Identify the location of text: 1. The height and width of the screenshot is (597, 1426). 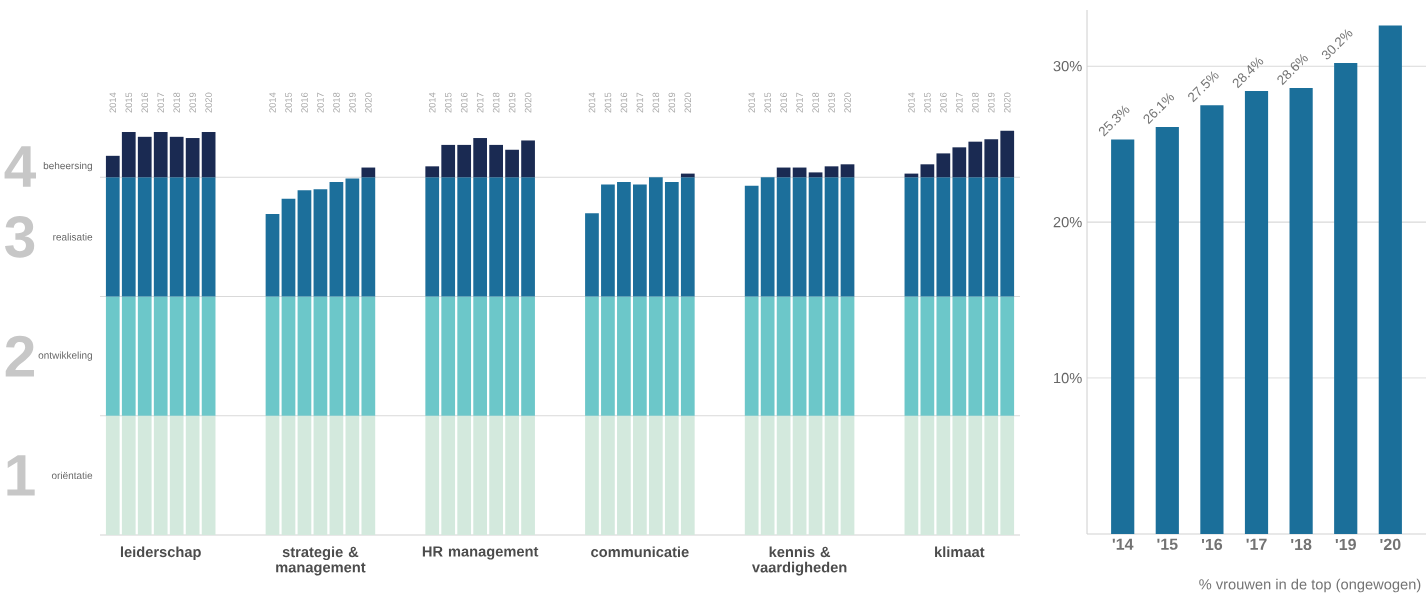
(21, 475).